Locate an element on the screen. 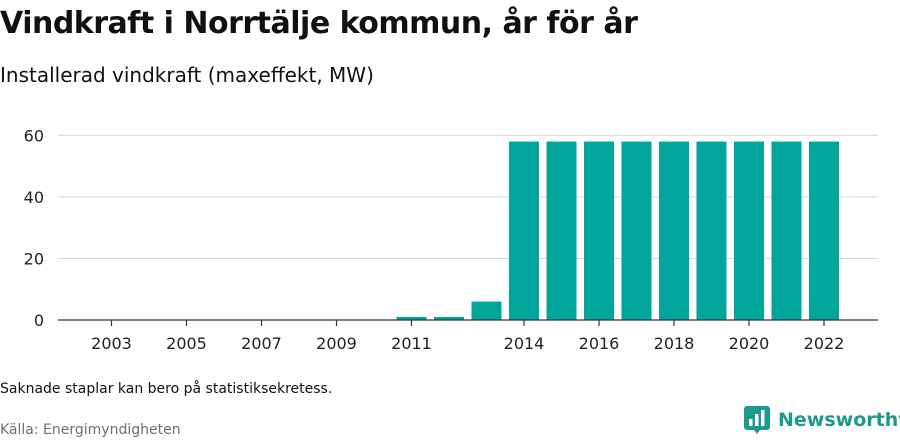  x-tick-label: 2009 is located at coordinates (336, 343).